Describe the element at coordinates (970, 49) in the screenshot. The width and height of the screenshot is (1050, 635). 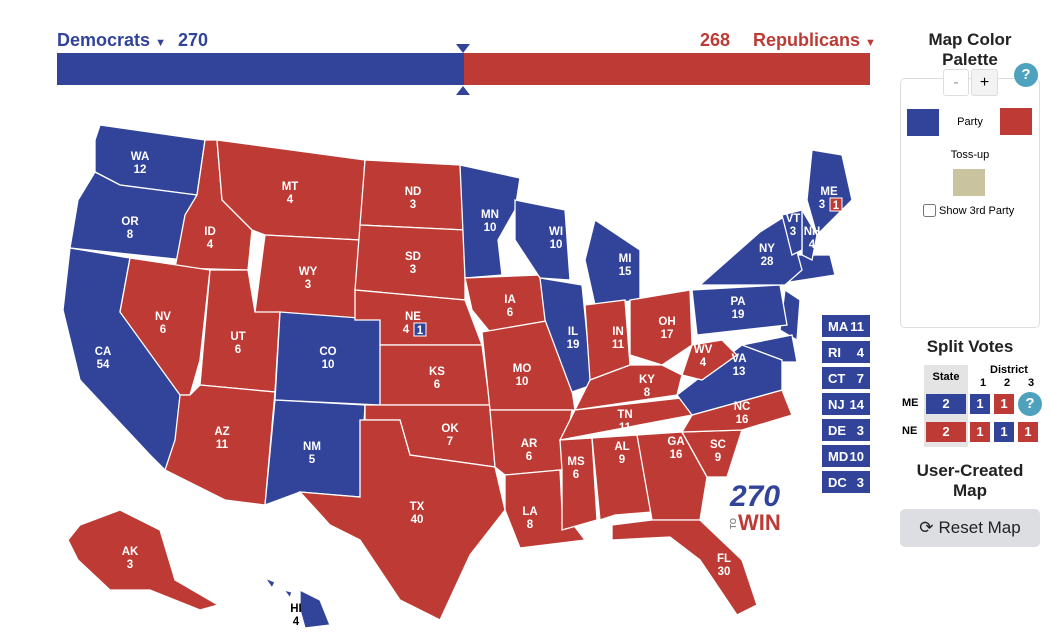
I see `palette-title: Map Color Palette` at that location.